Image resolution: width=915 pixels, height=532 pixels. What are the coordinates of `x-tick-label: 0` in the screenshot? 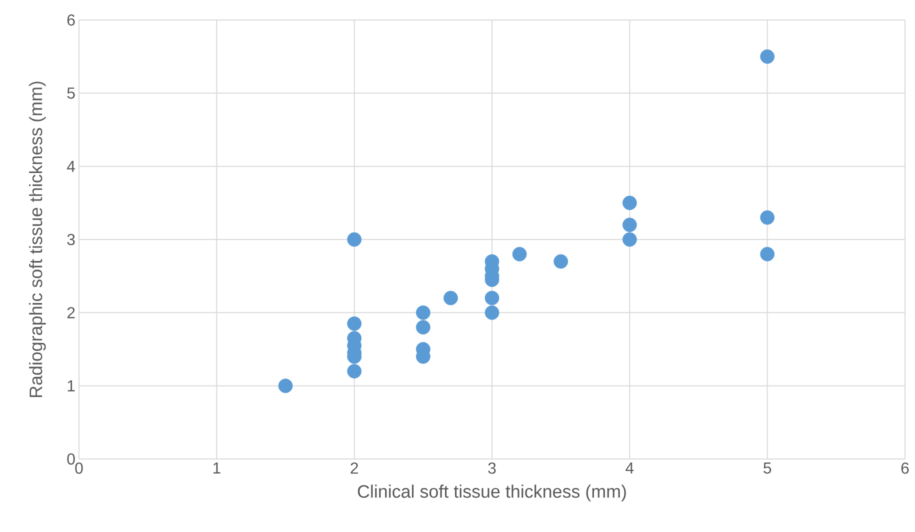 It's located at (79, 468).